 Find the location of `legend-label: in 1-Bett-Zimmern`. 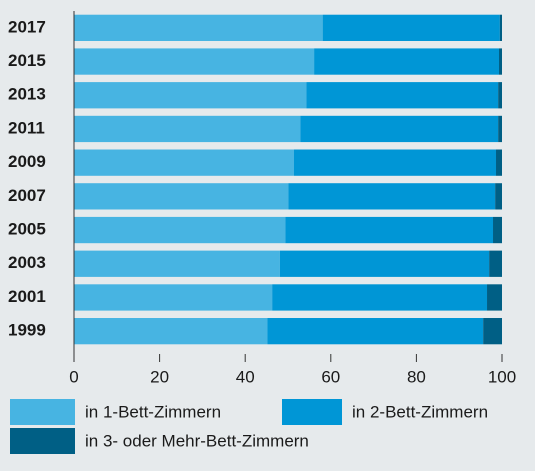

legend-label: in 1-Bett-Zimmern is located at coordinates (153, 411).